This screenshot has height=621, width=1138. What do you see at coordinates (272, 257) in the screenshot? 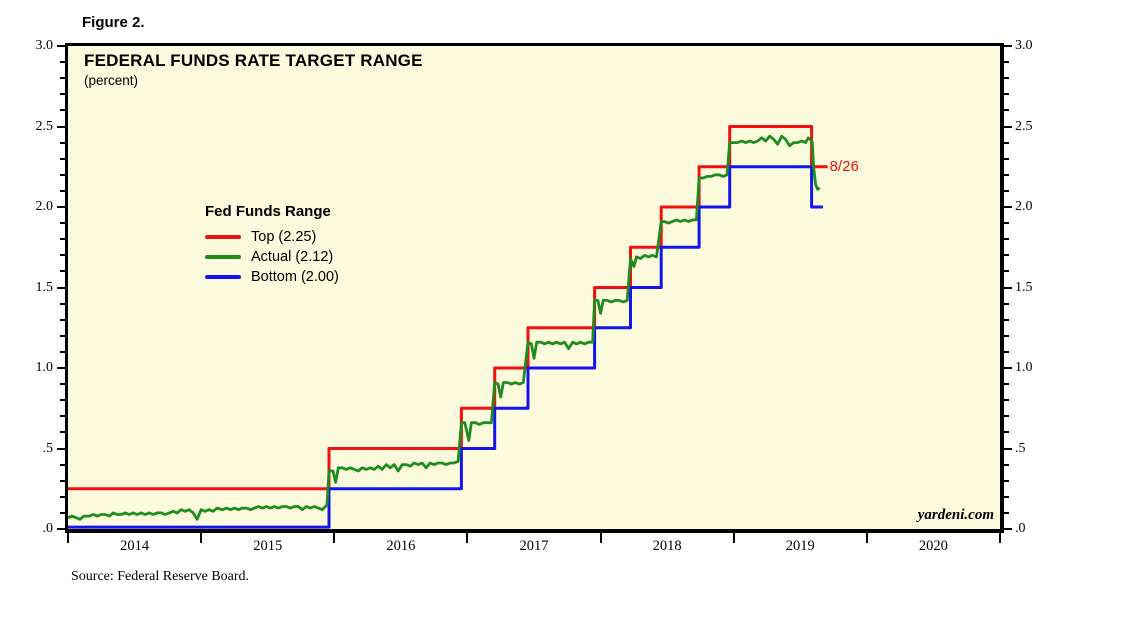
I see `legend-item-actual: Actual (2.12)` at bounding box center [272, 257].